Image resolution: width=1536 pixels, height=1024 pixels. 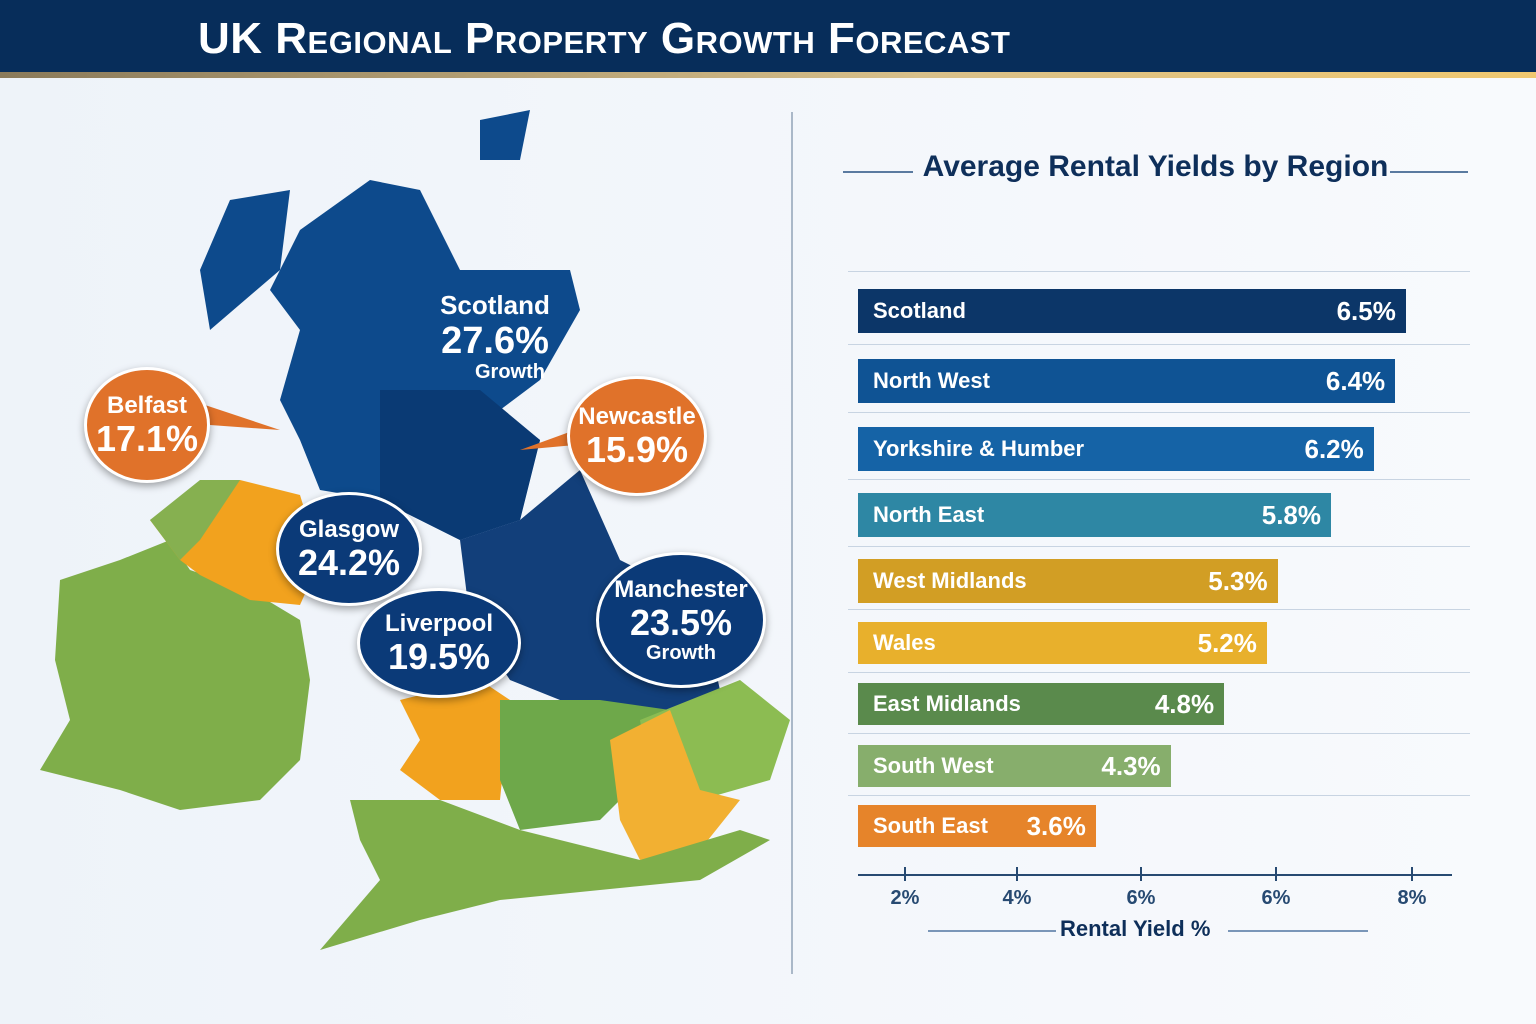 I want to click on header-banner: UK Regional Property Growth Forecast, so click(x=768, y=36).